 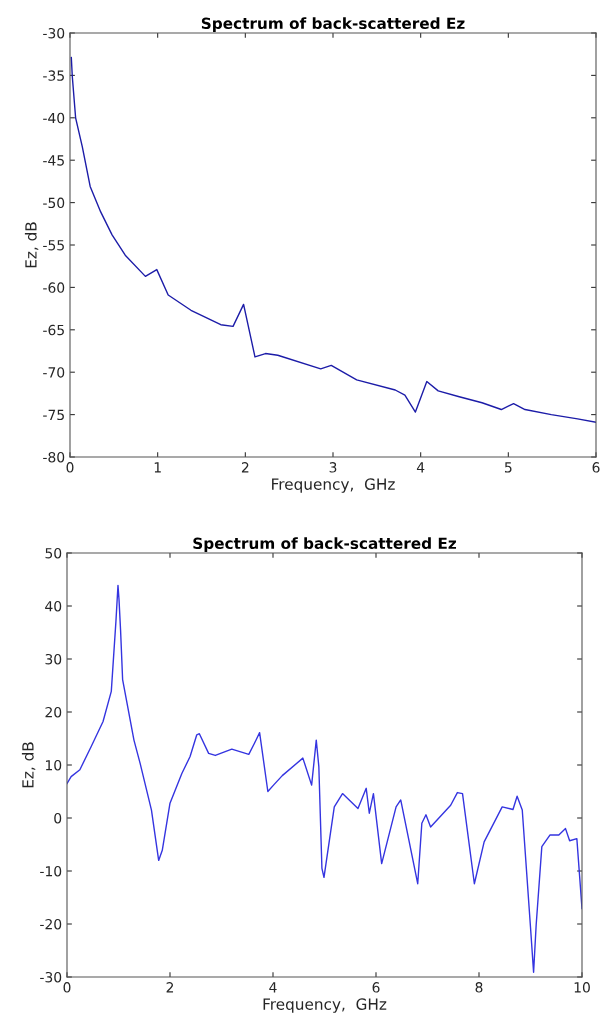 What do you see at coordinates (157, 467) in the screenshot?
I see `x-tick-label: 1` at bounding box center [157, 467].